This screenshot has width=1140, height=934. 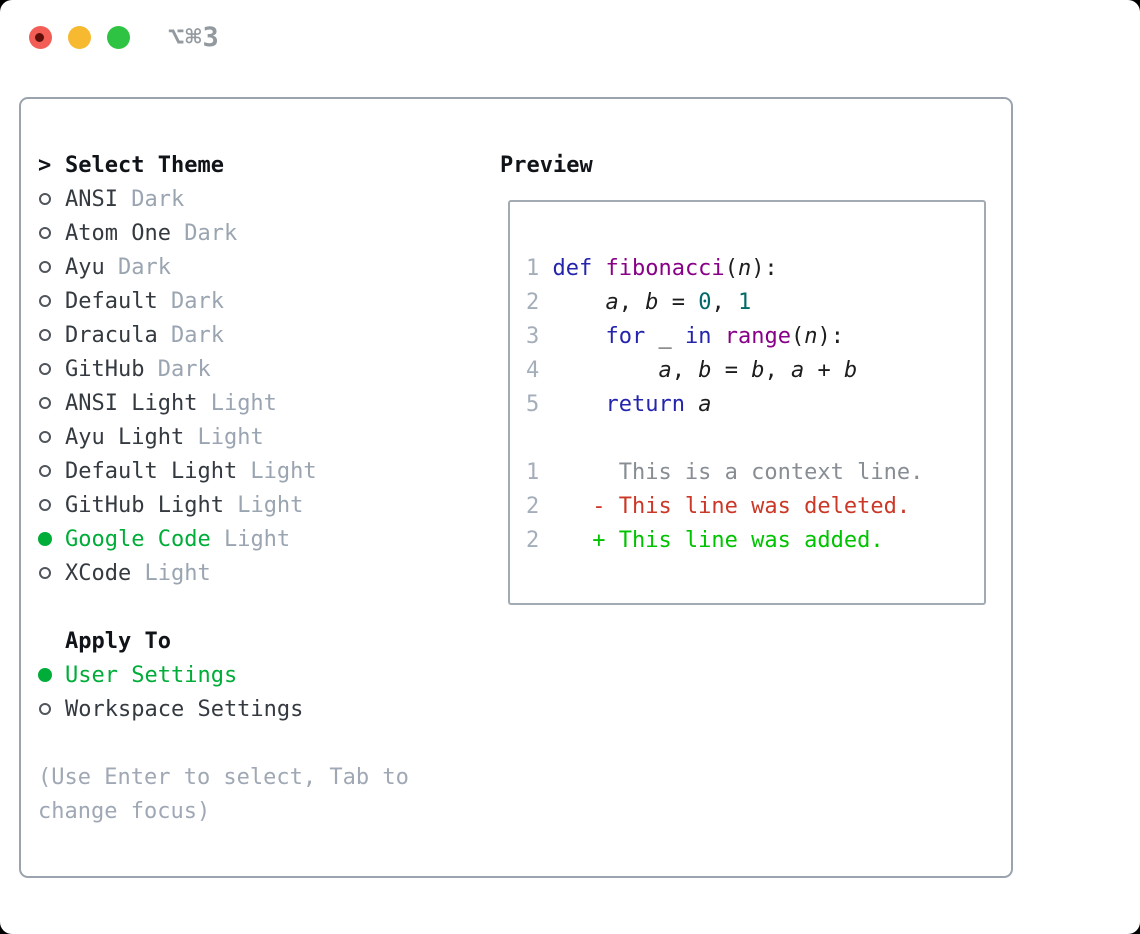 What do you see at coordinates (533, 404) in the screenshot?
I see `line-number: 5` at bounding box center [533, 404].